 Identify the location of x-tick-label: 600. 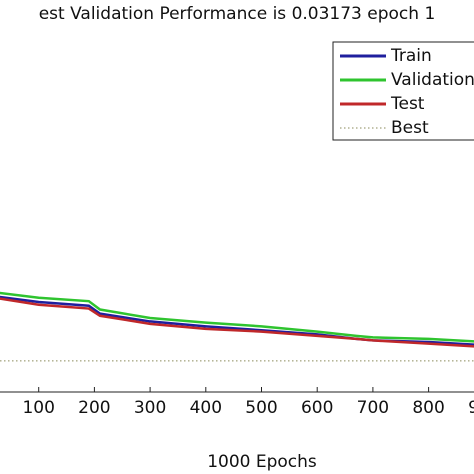
(317, 408).